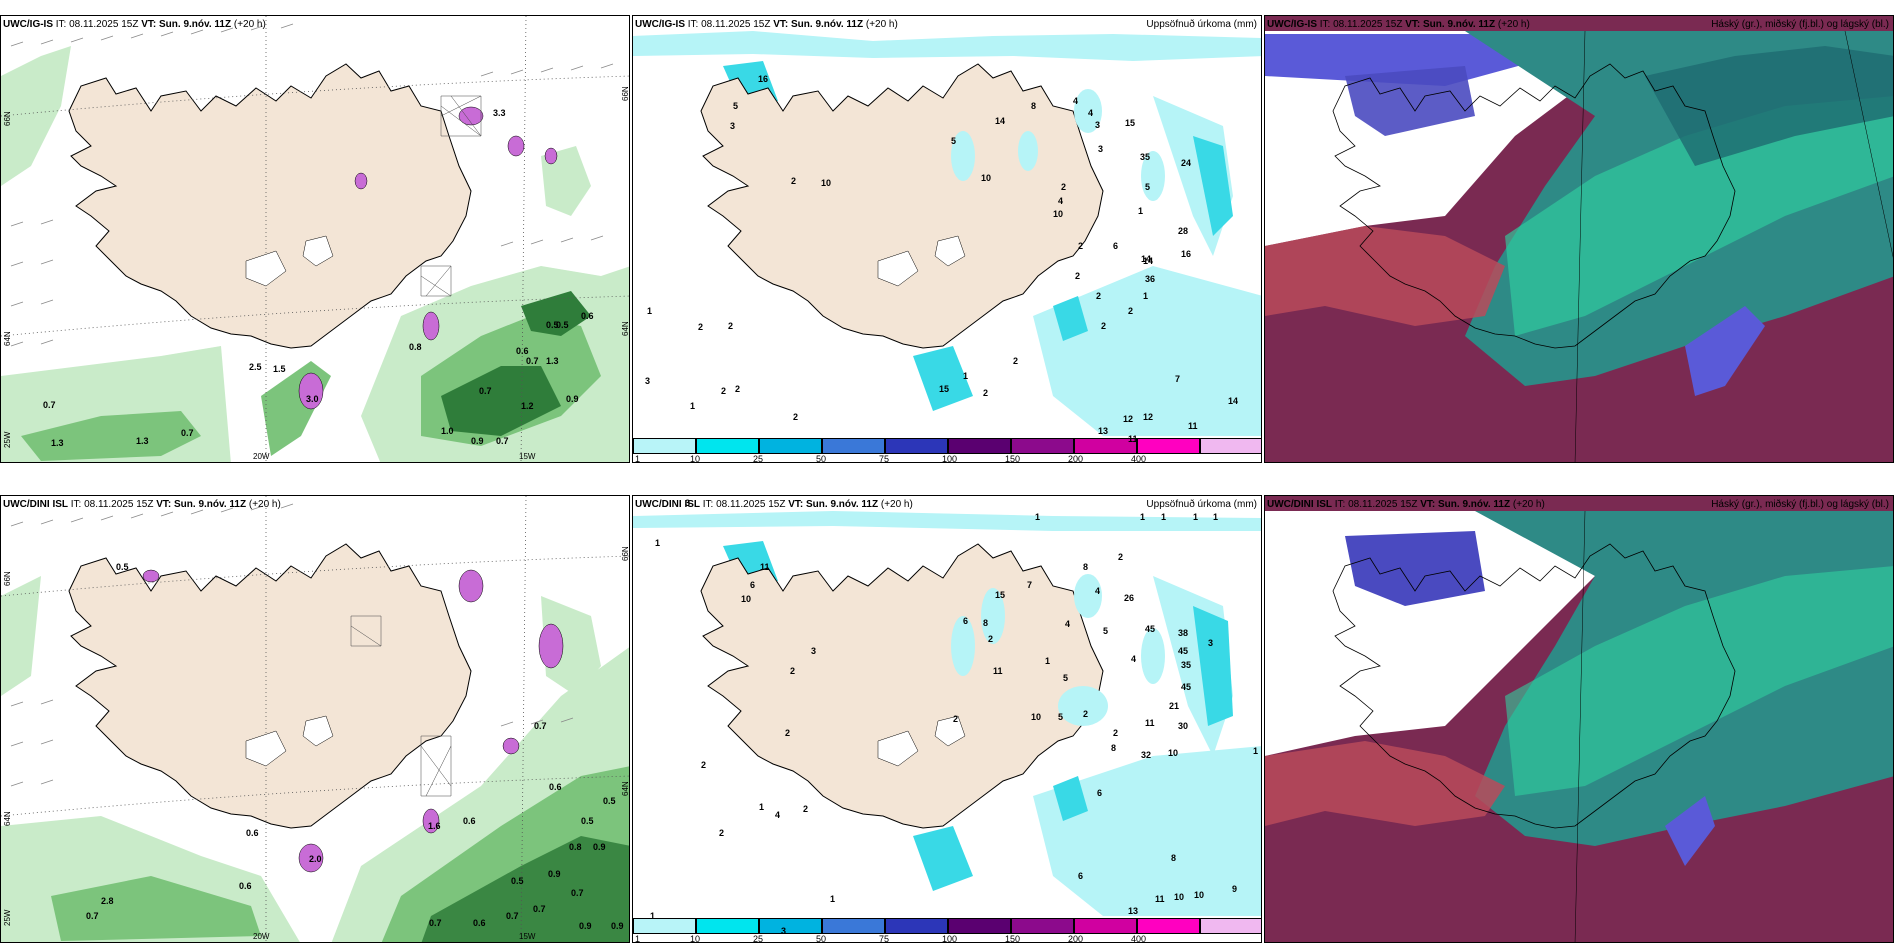  I want to click on value-label: 2.0, so click(315, 859).